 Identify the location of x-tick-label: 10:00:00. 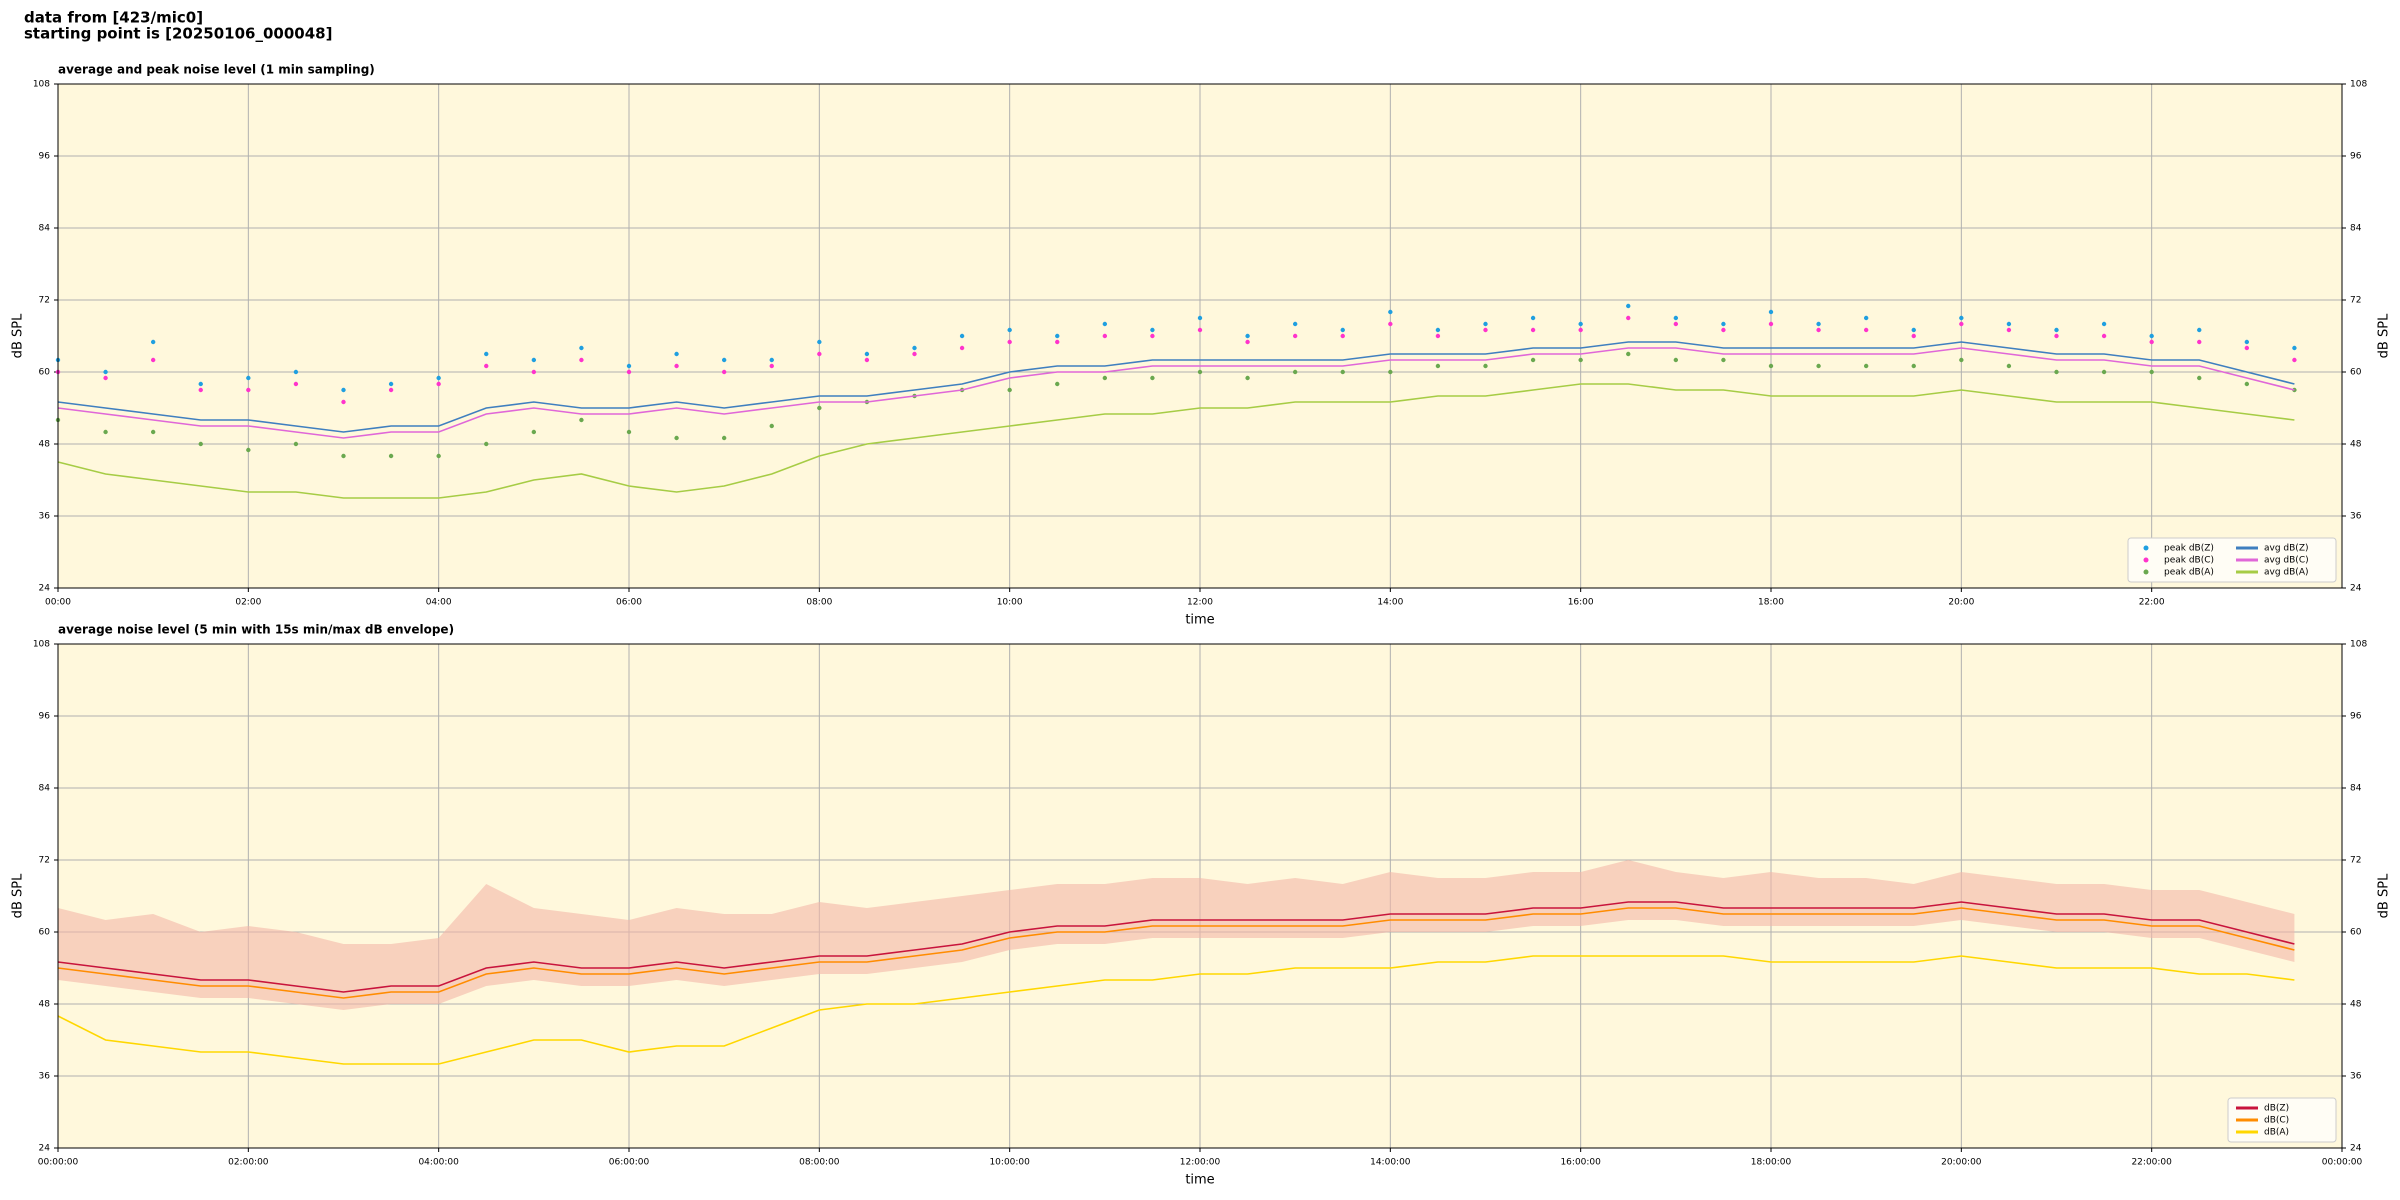
(1009, 1163).